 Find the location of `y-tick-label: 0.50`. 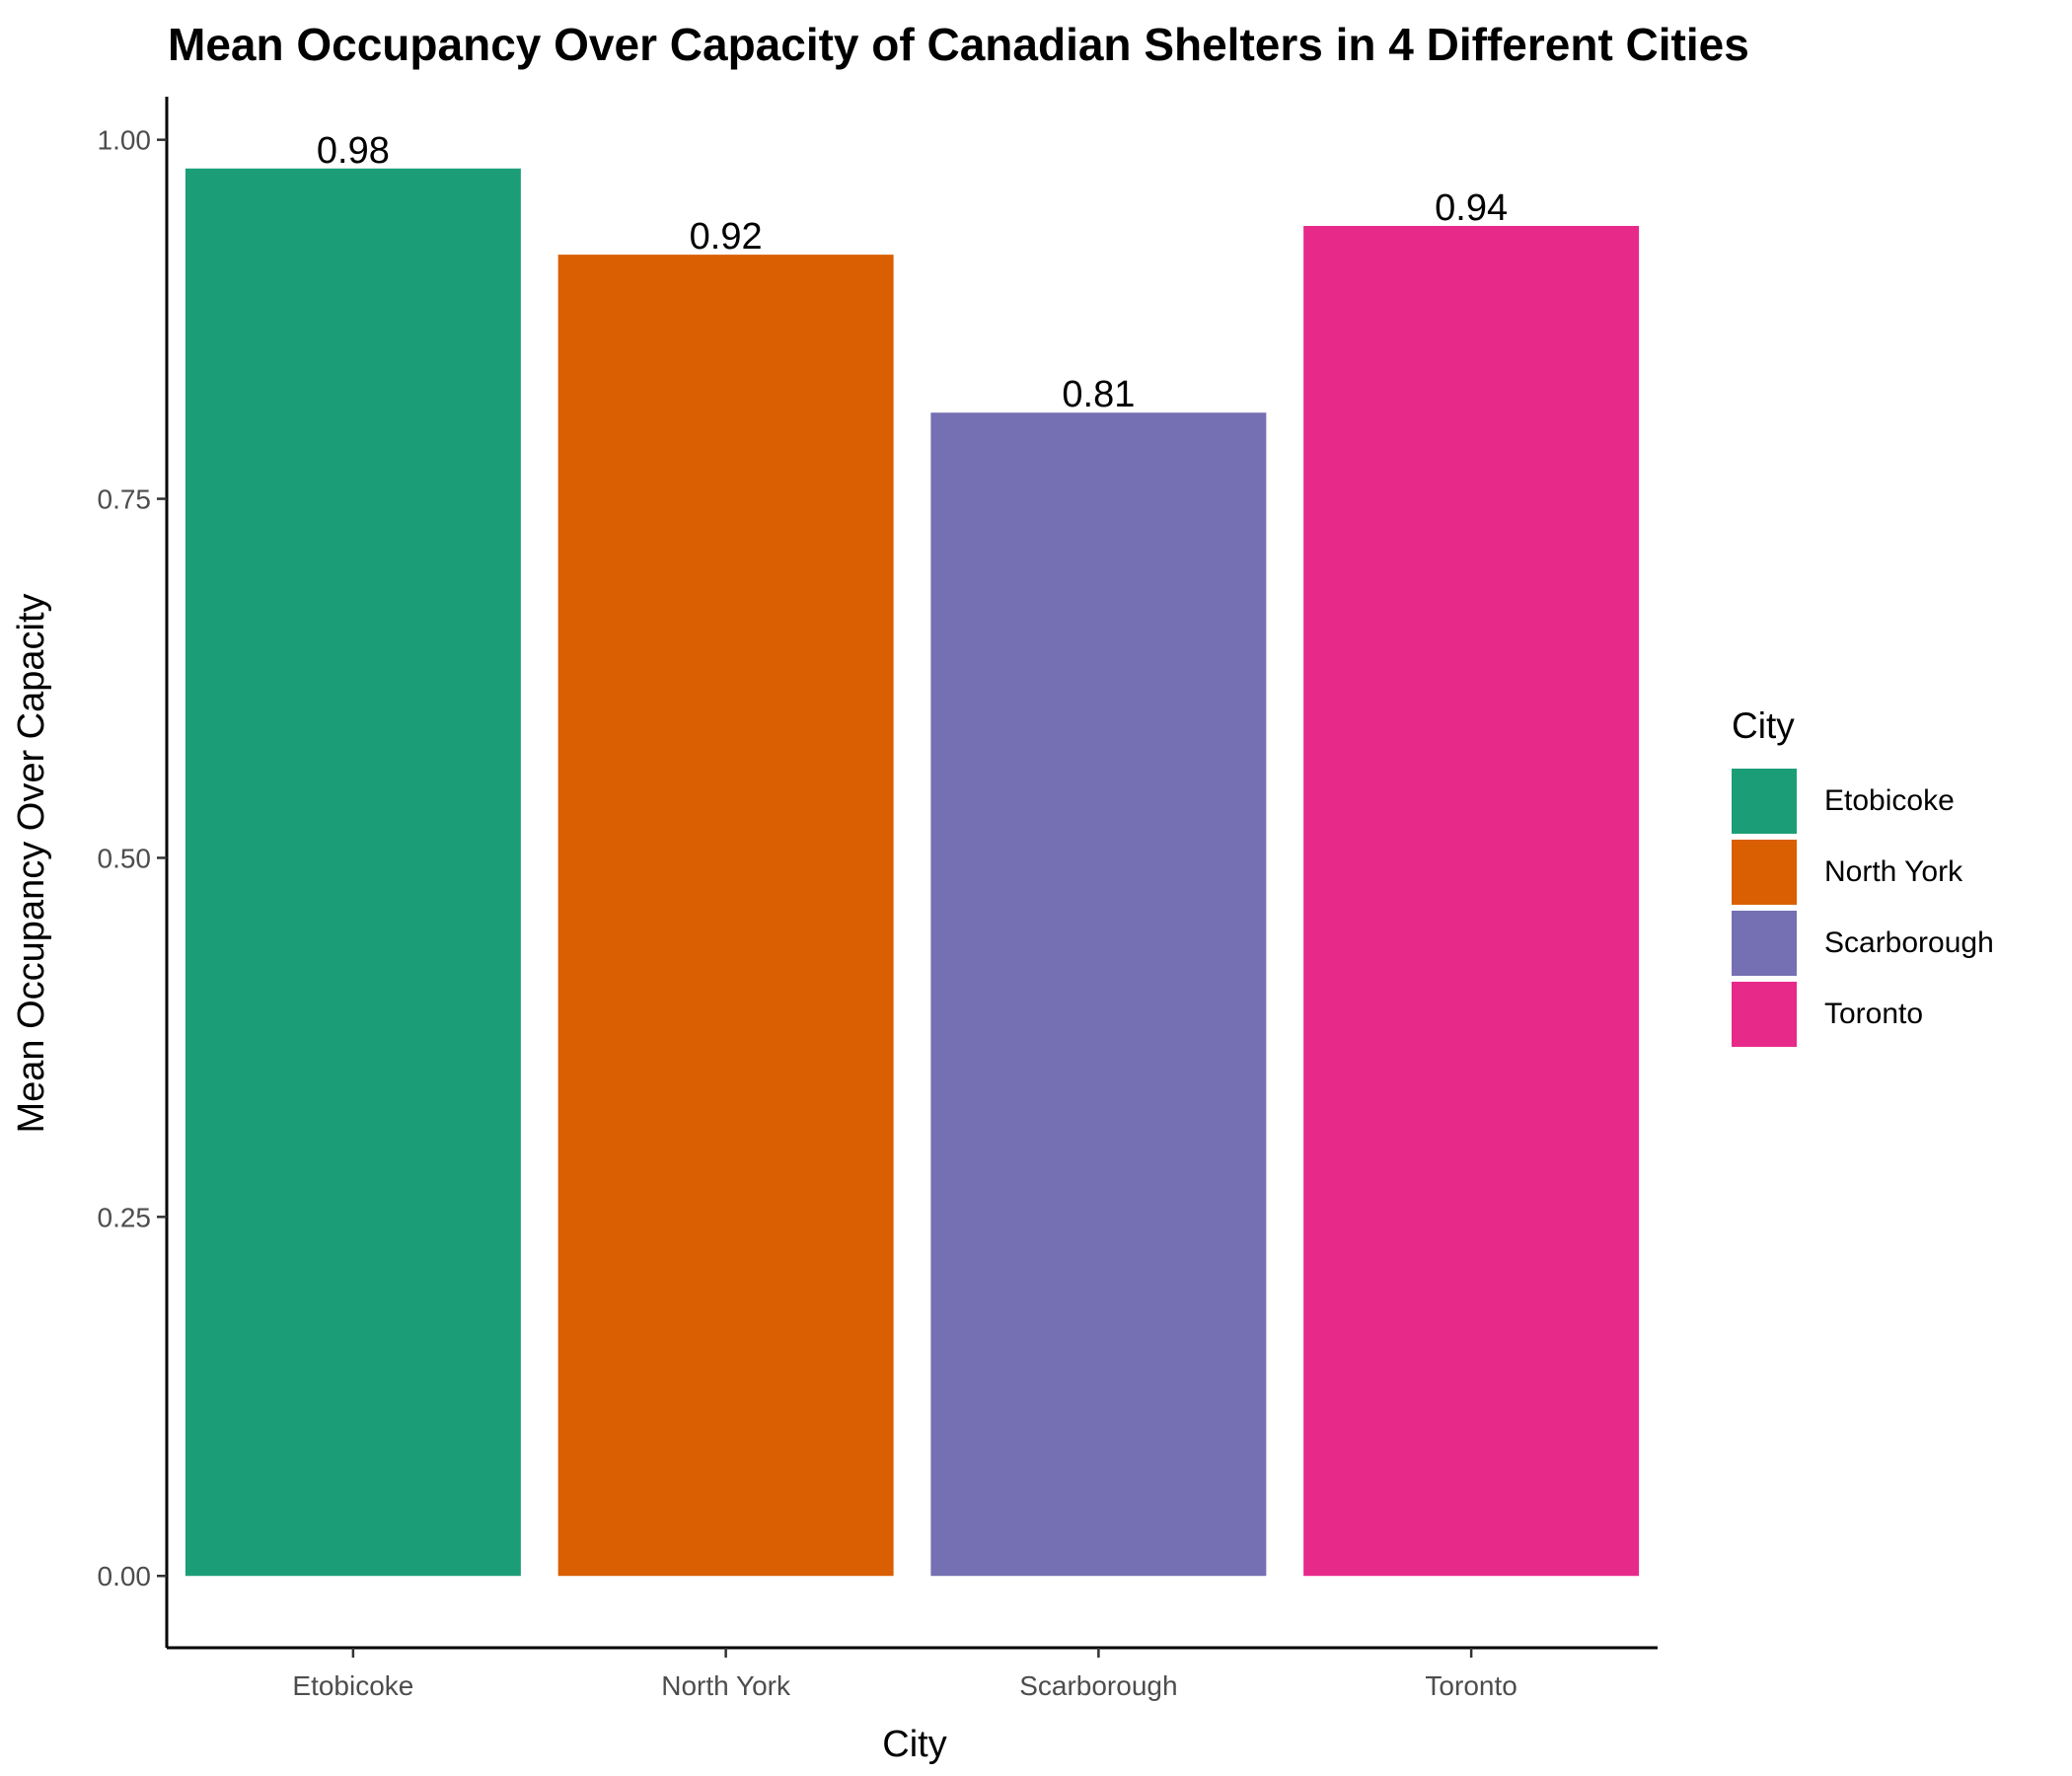

y-tick-label: 0.50 is located at coordinates (125, 858).